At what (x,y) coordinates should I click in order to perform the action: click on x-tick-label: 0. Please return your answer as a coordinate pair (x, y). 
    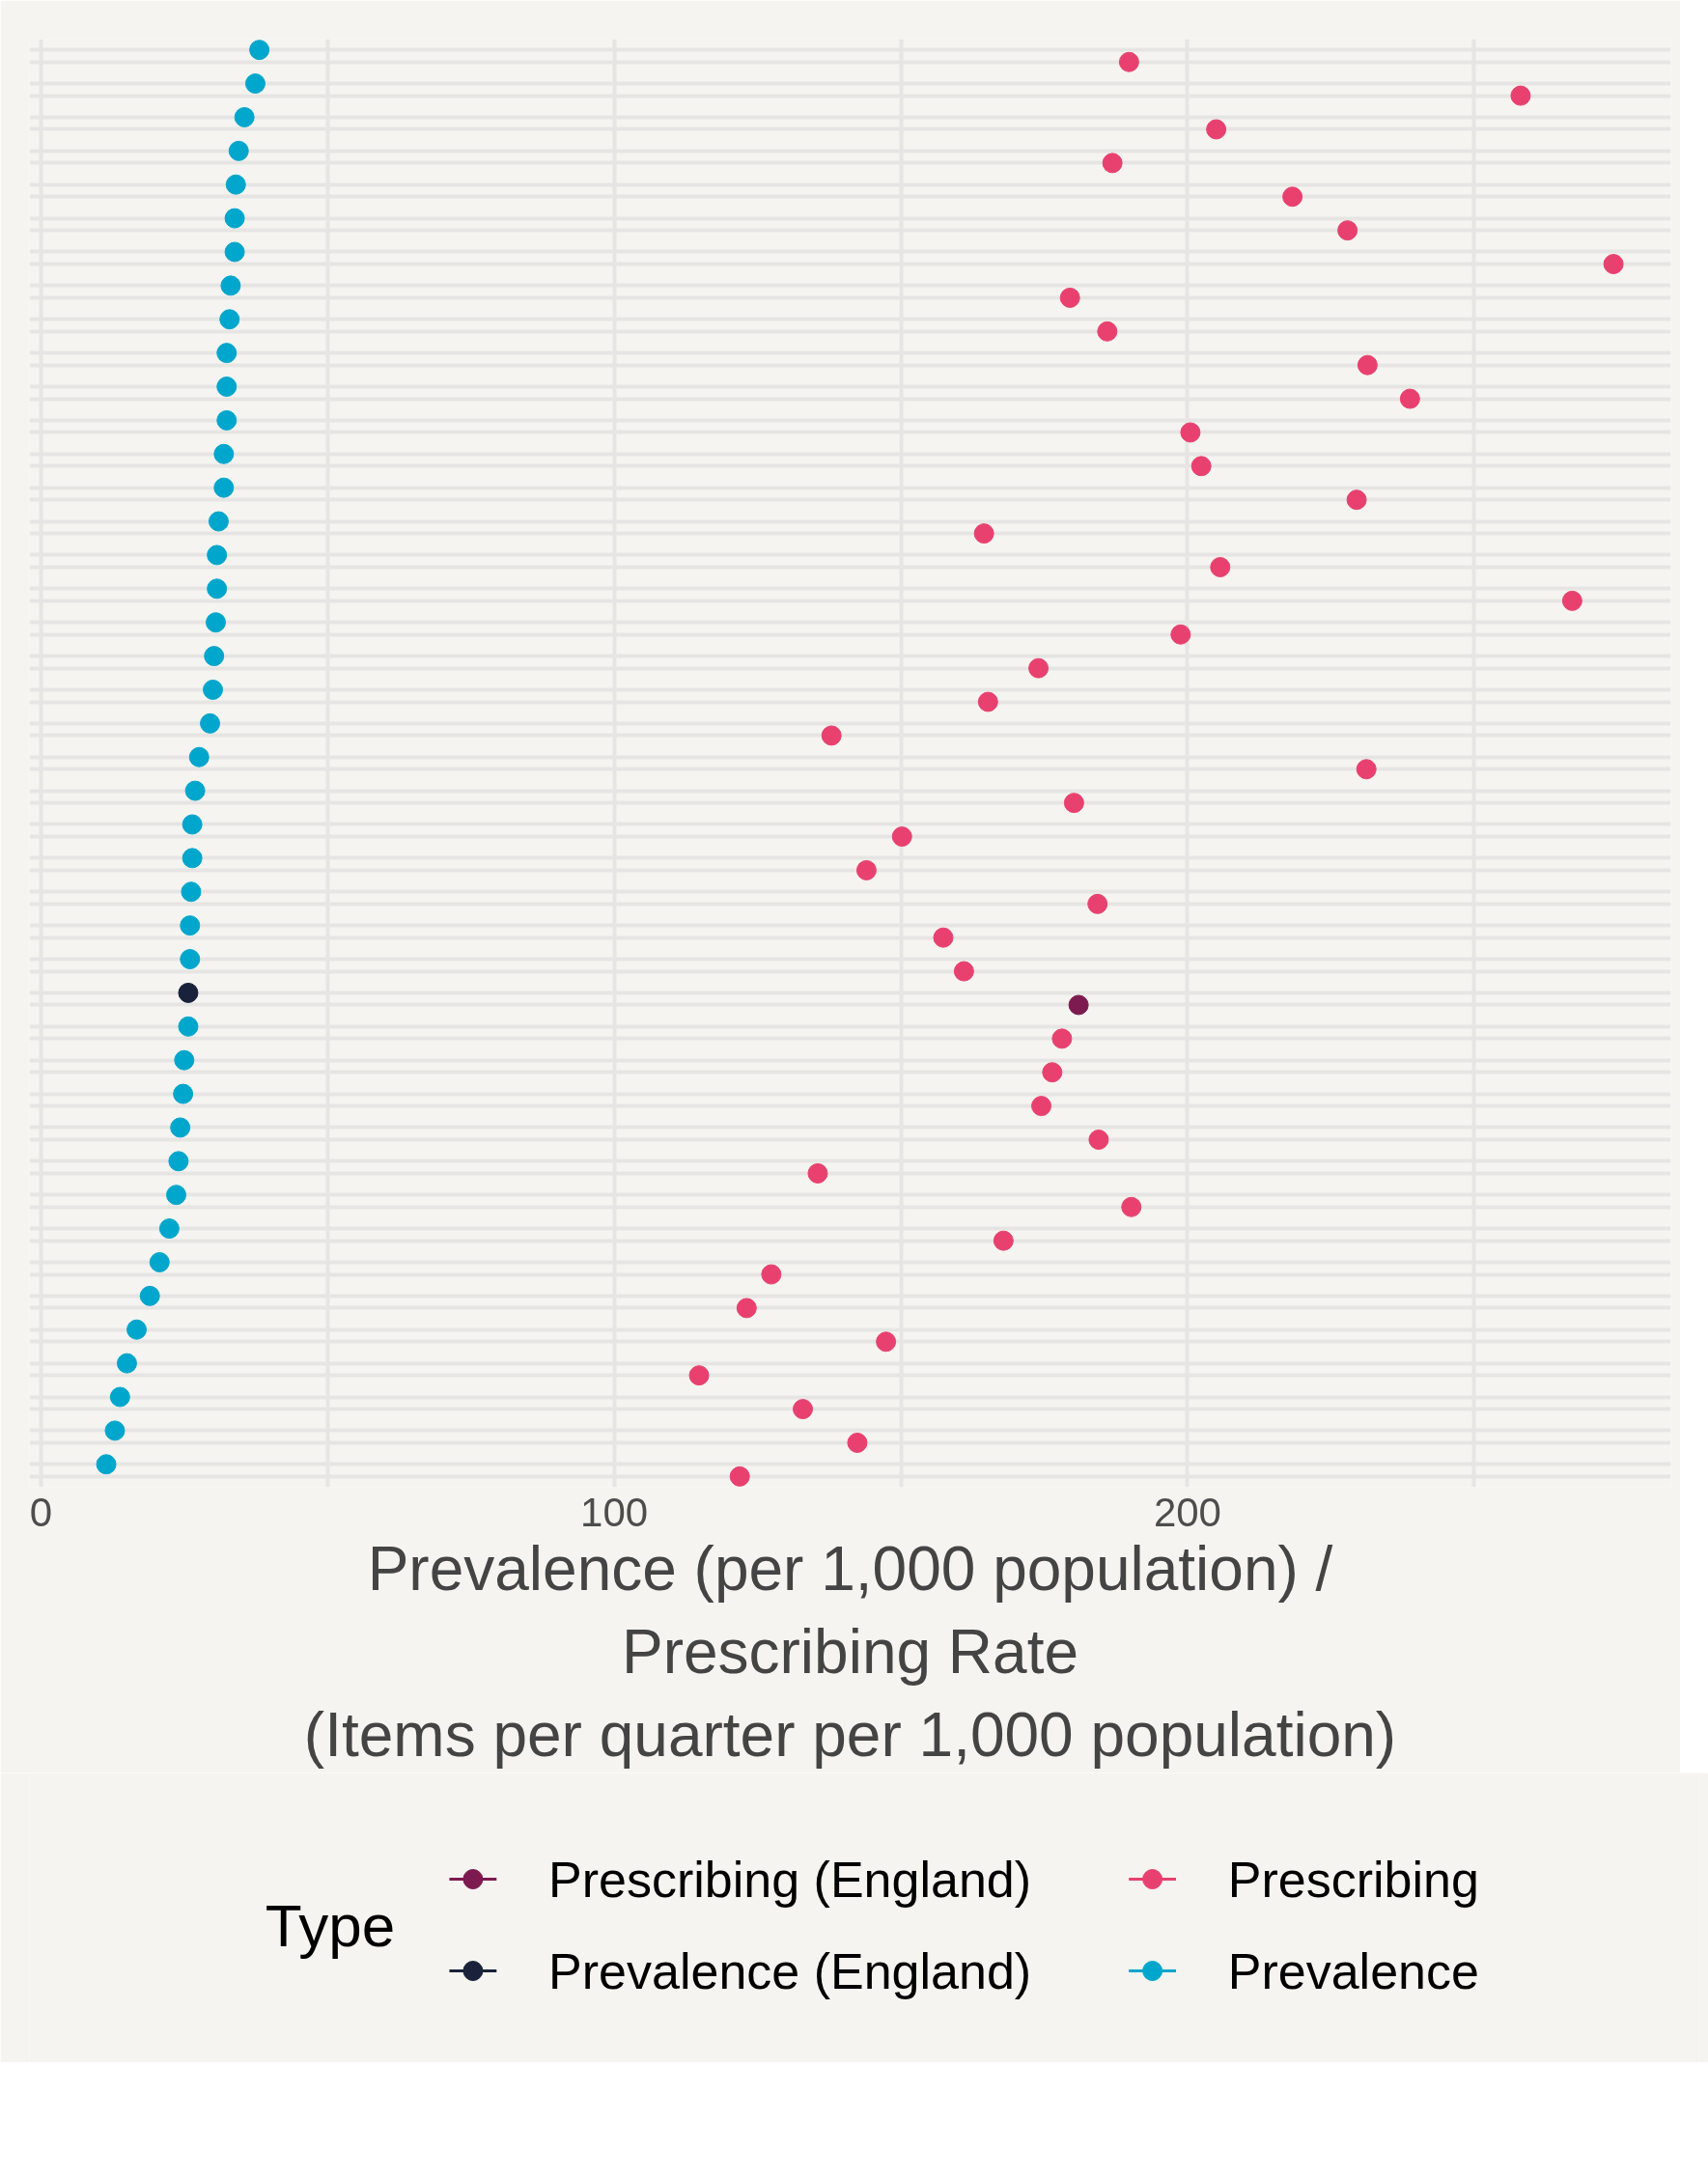
    Looking at the image, I should click on (41, 1512).